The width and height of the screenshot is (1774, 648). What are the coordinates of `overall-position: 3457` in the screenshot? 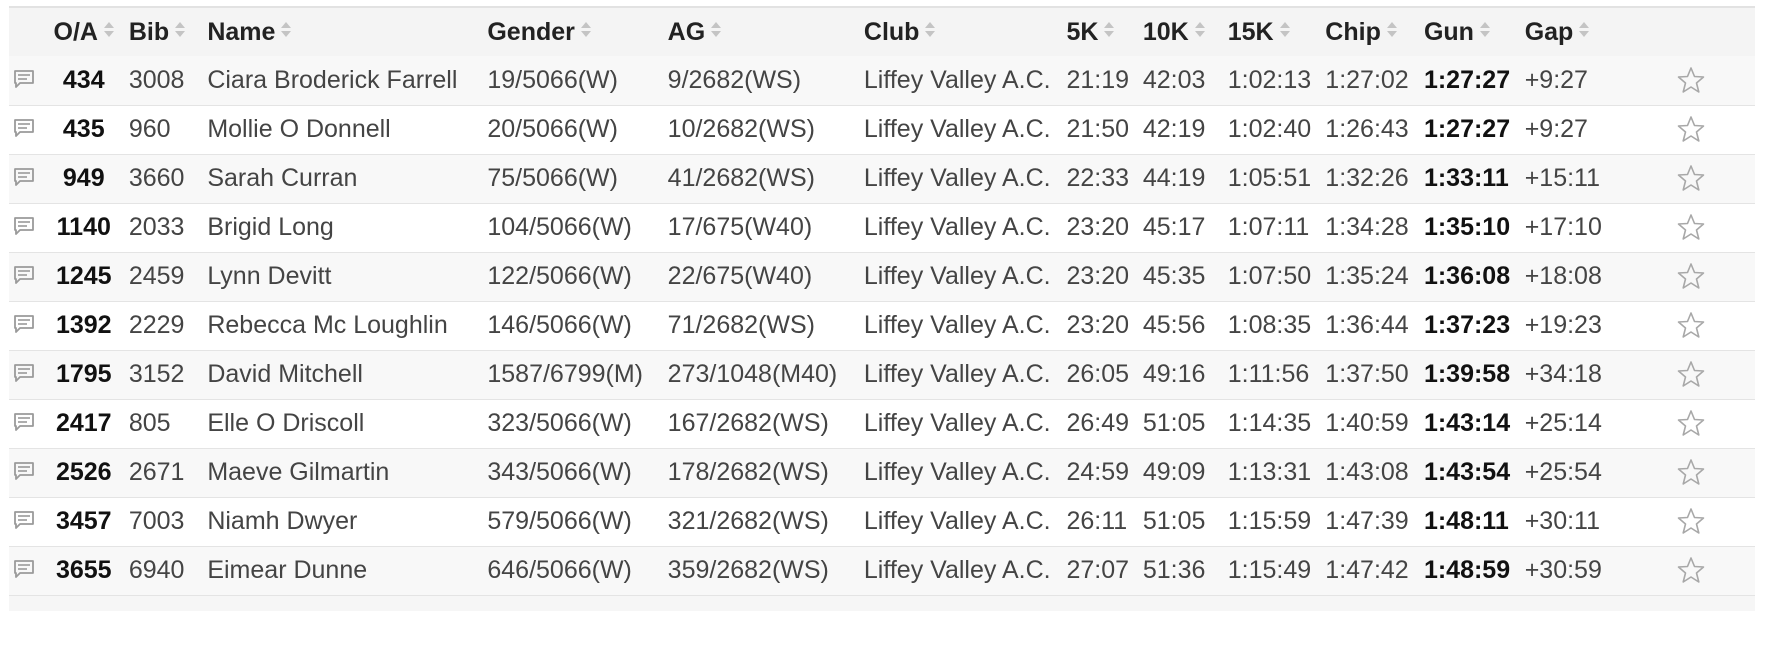 It's located at (83, 521).